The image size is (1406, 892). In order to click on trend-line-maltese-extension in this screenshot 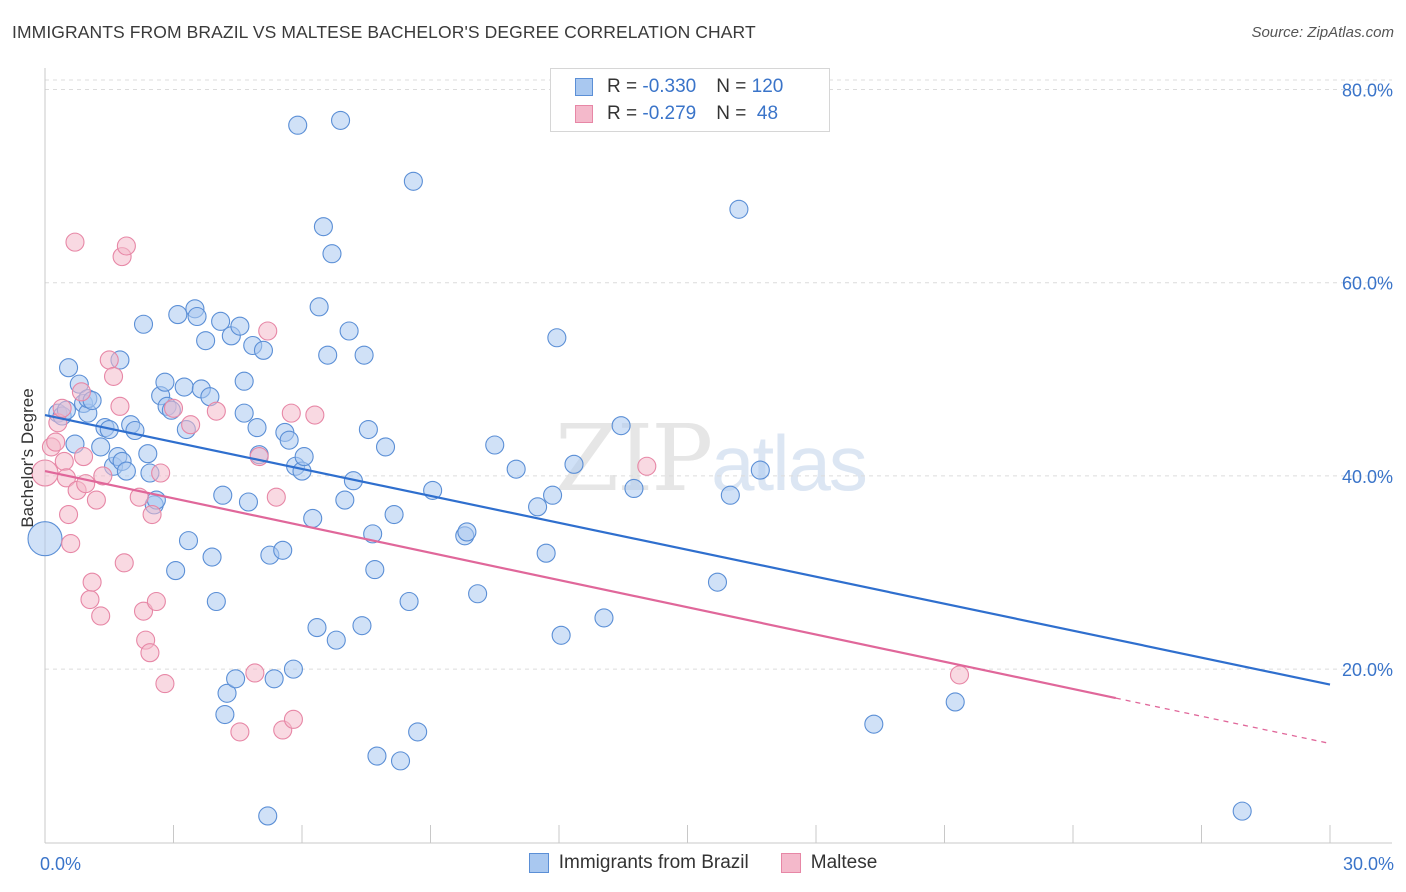, I will do `click(1223, 721)`.